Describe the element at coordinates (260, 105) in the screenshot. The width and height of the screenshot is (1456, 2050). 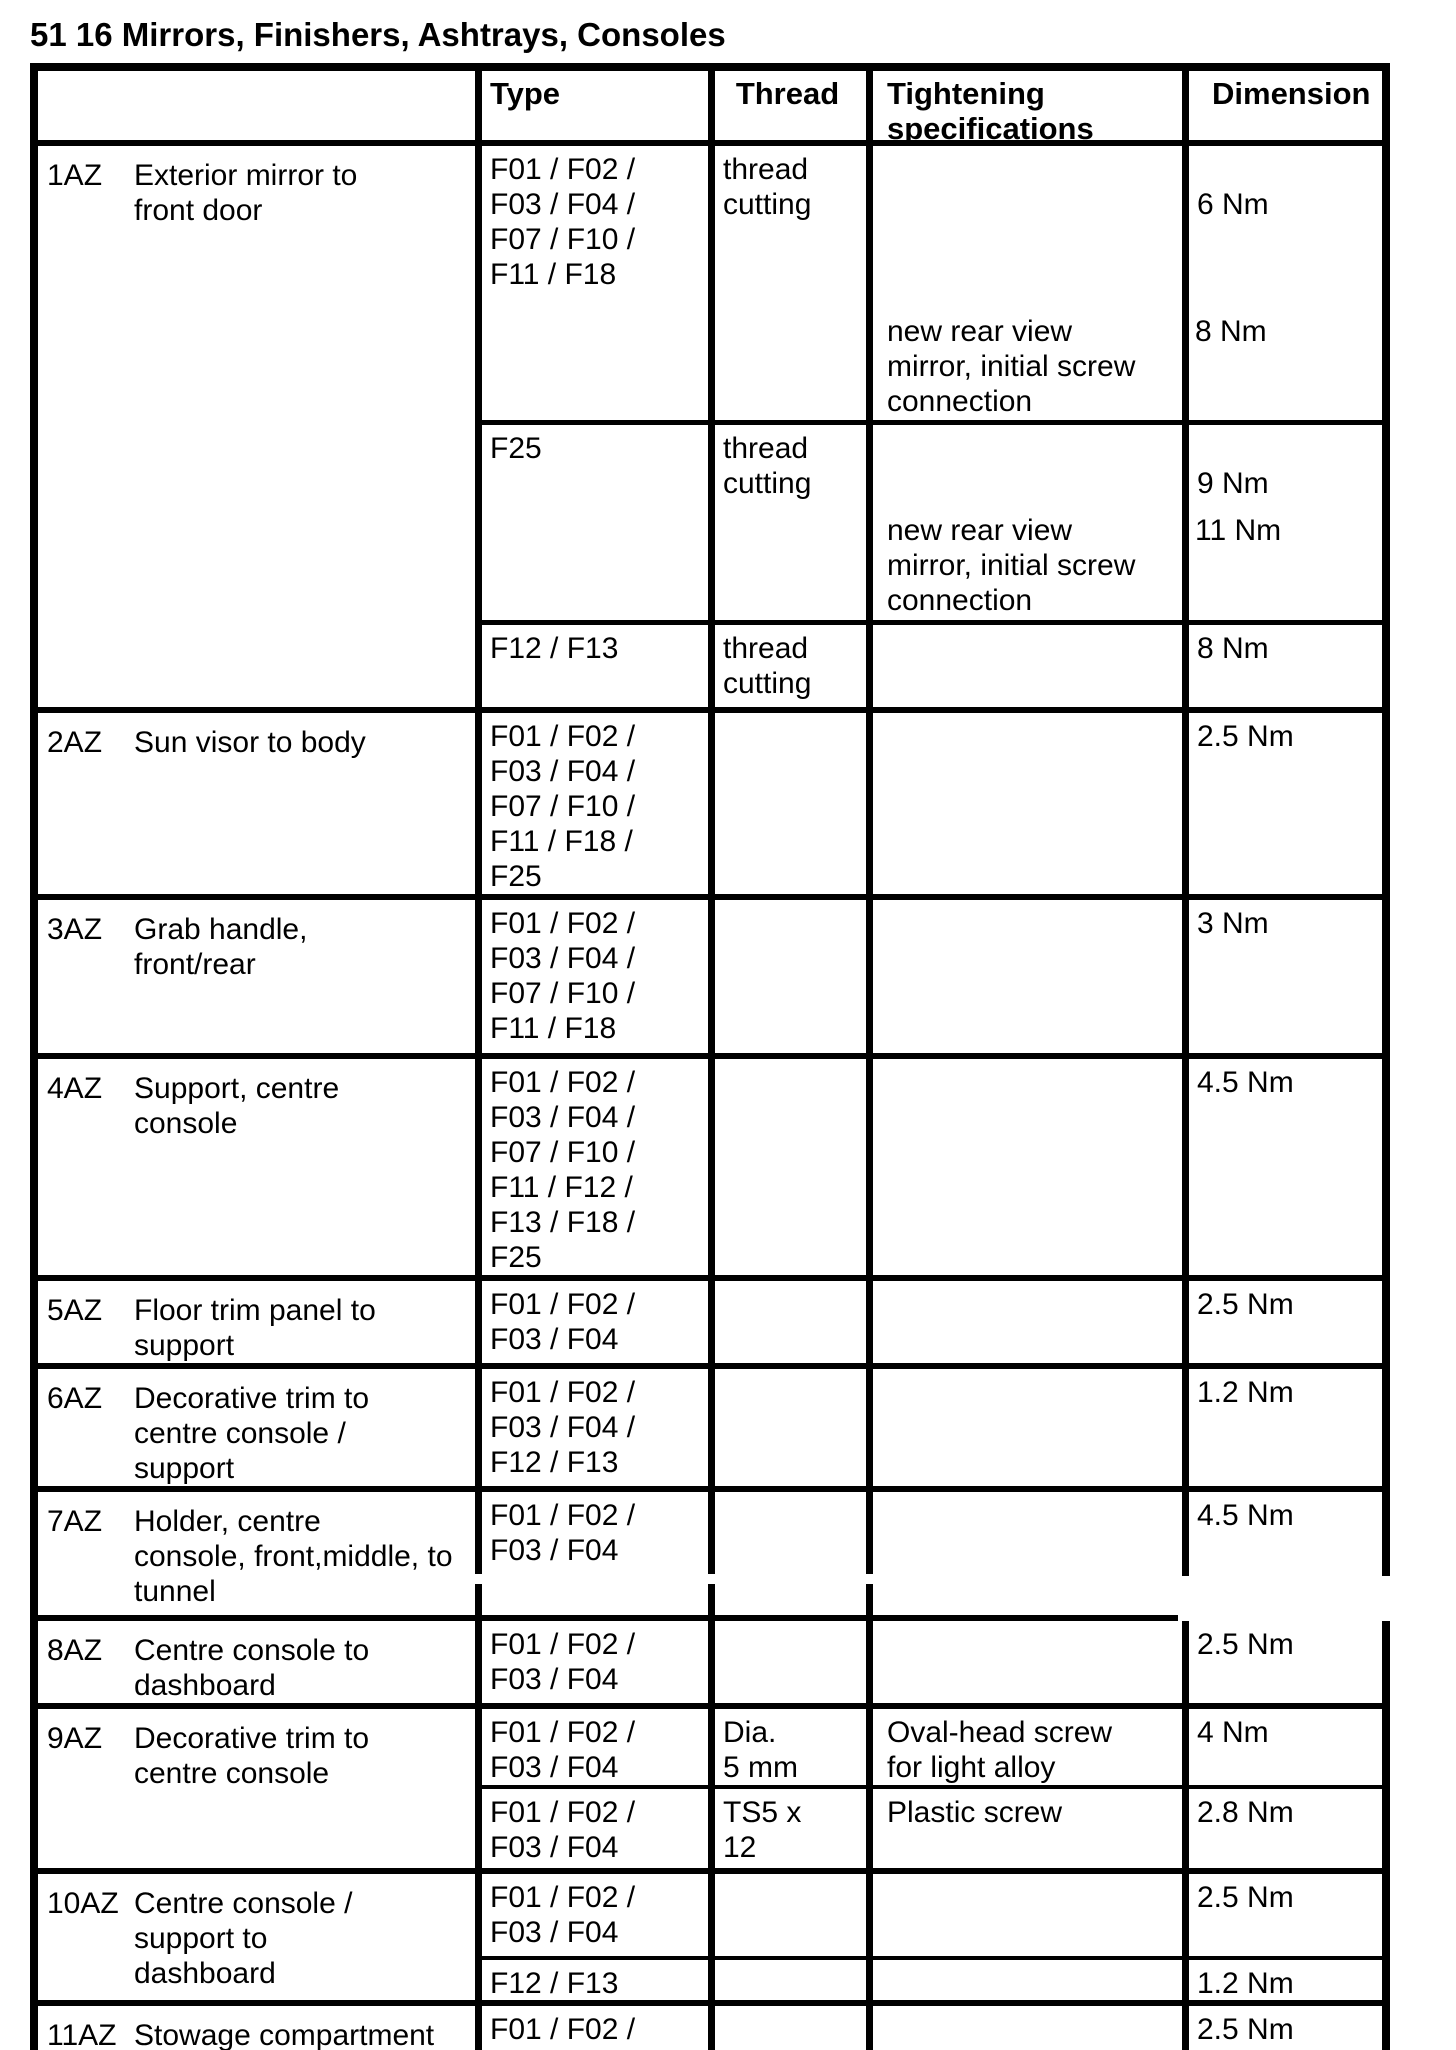
I see `header-name` at that location.